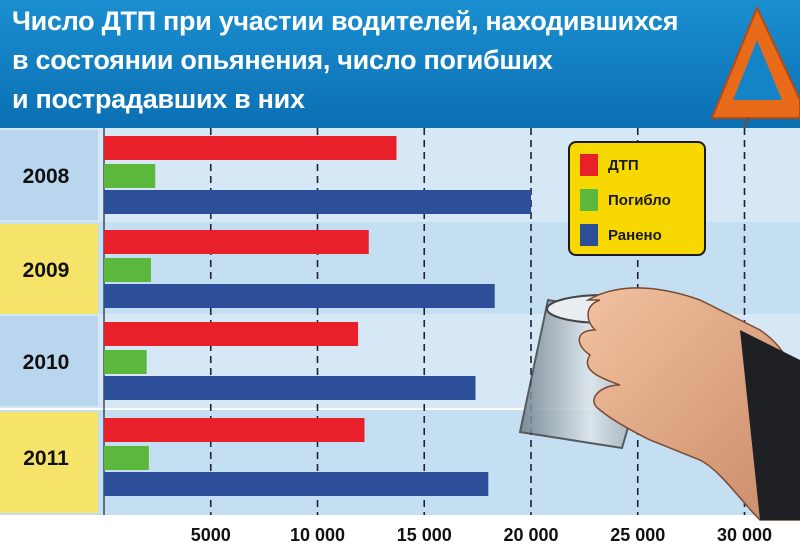 The height and width of the screenshot is (553, 800). I want to click on bar-dtp-2008, so click(250, 148).